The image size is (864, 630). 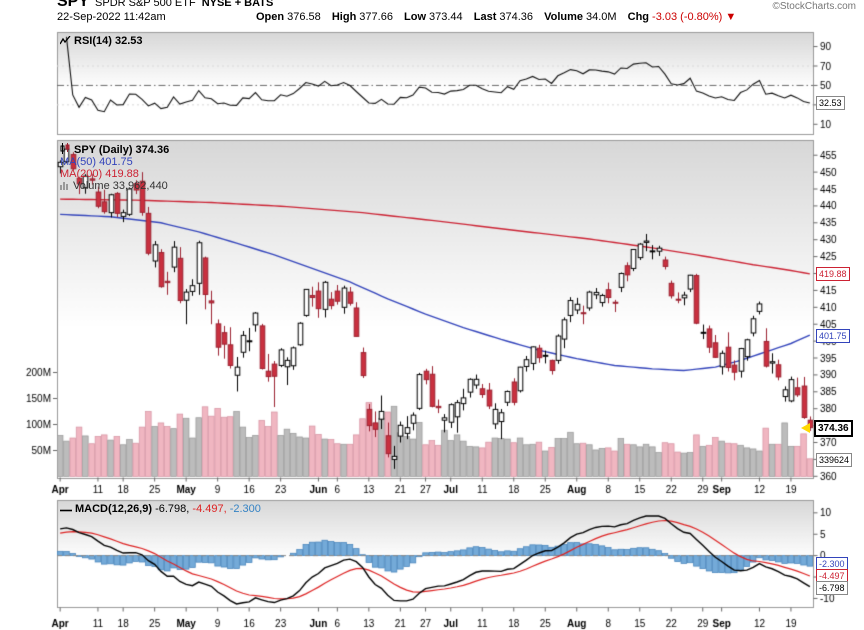 What do you see at coordinates (485, 17) in the screenshot?
I see `last-label: Last` at bounding box center [485, 17].